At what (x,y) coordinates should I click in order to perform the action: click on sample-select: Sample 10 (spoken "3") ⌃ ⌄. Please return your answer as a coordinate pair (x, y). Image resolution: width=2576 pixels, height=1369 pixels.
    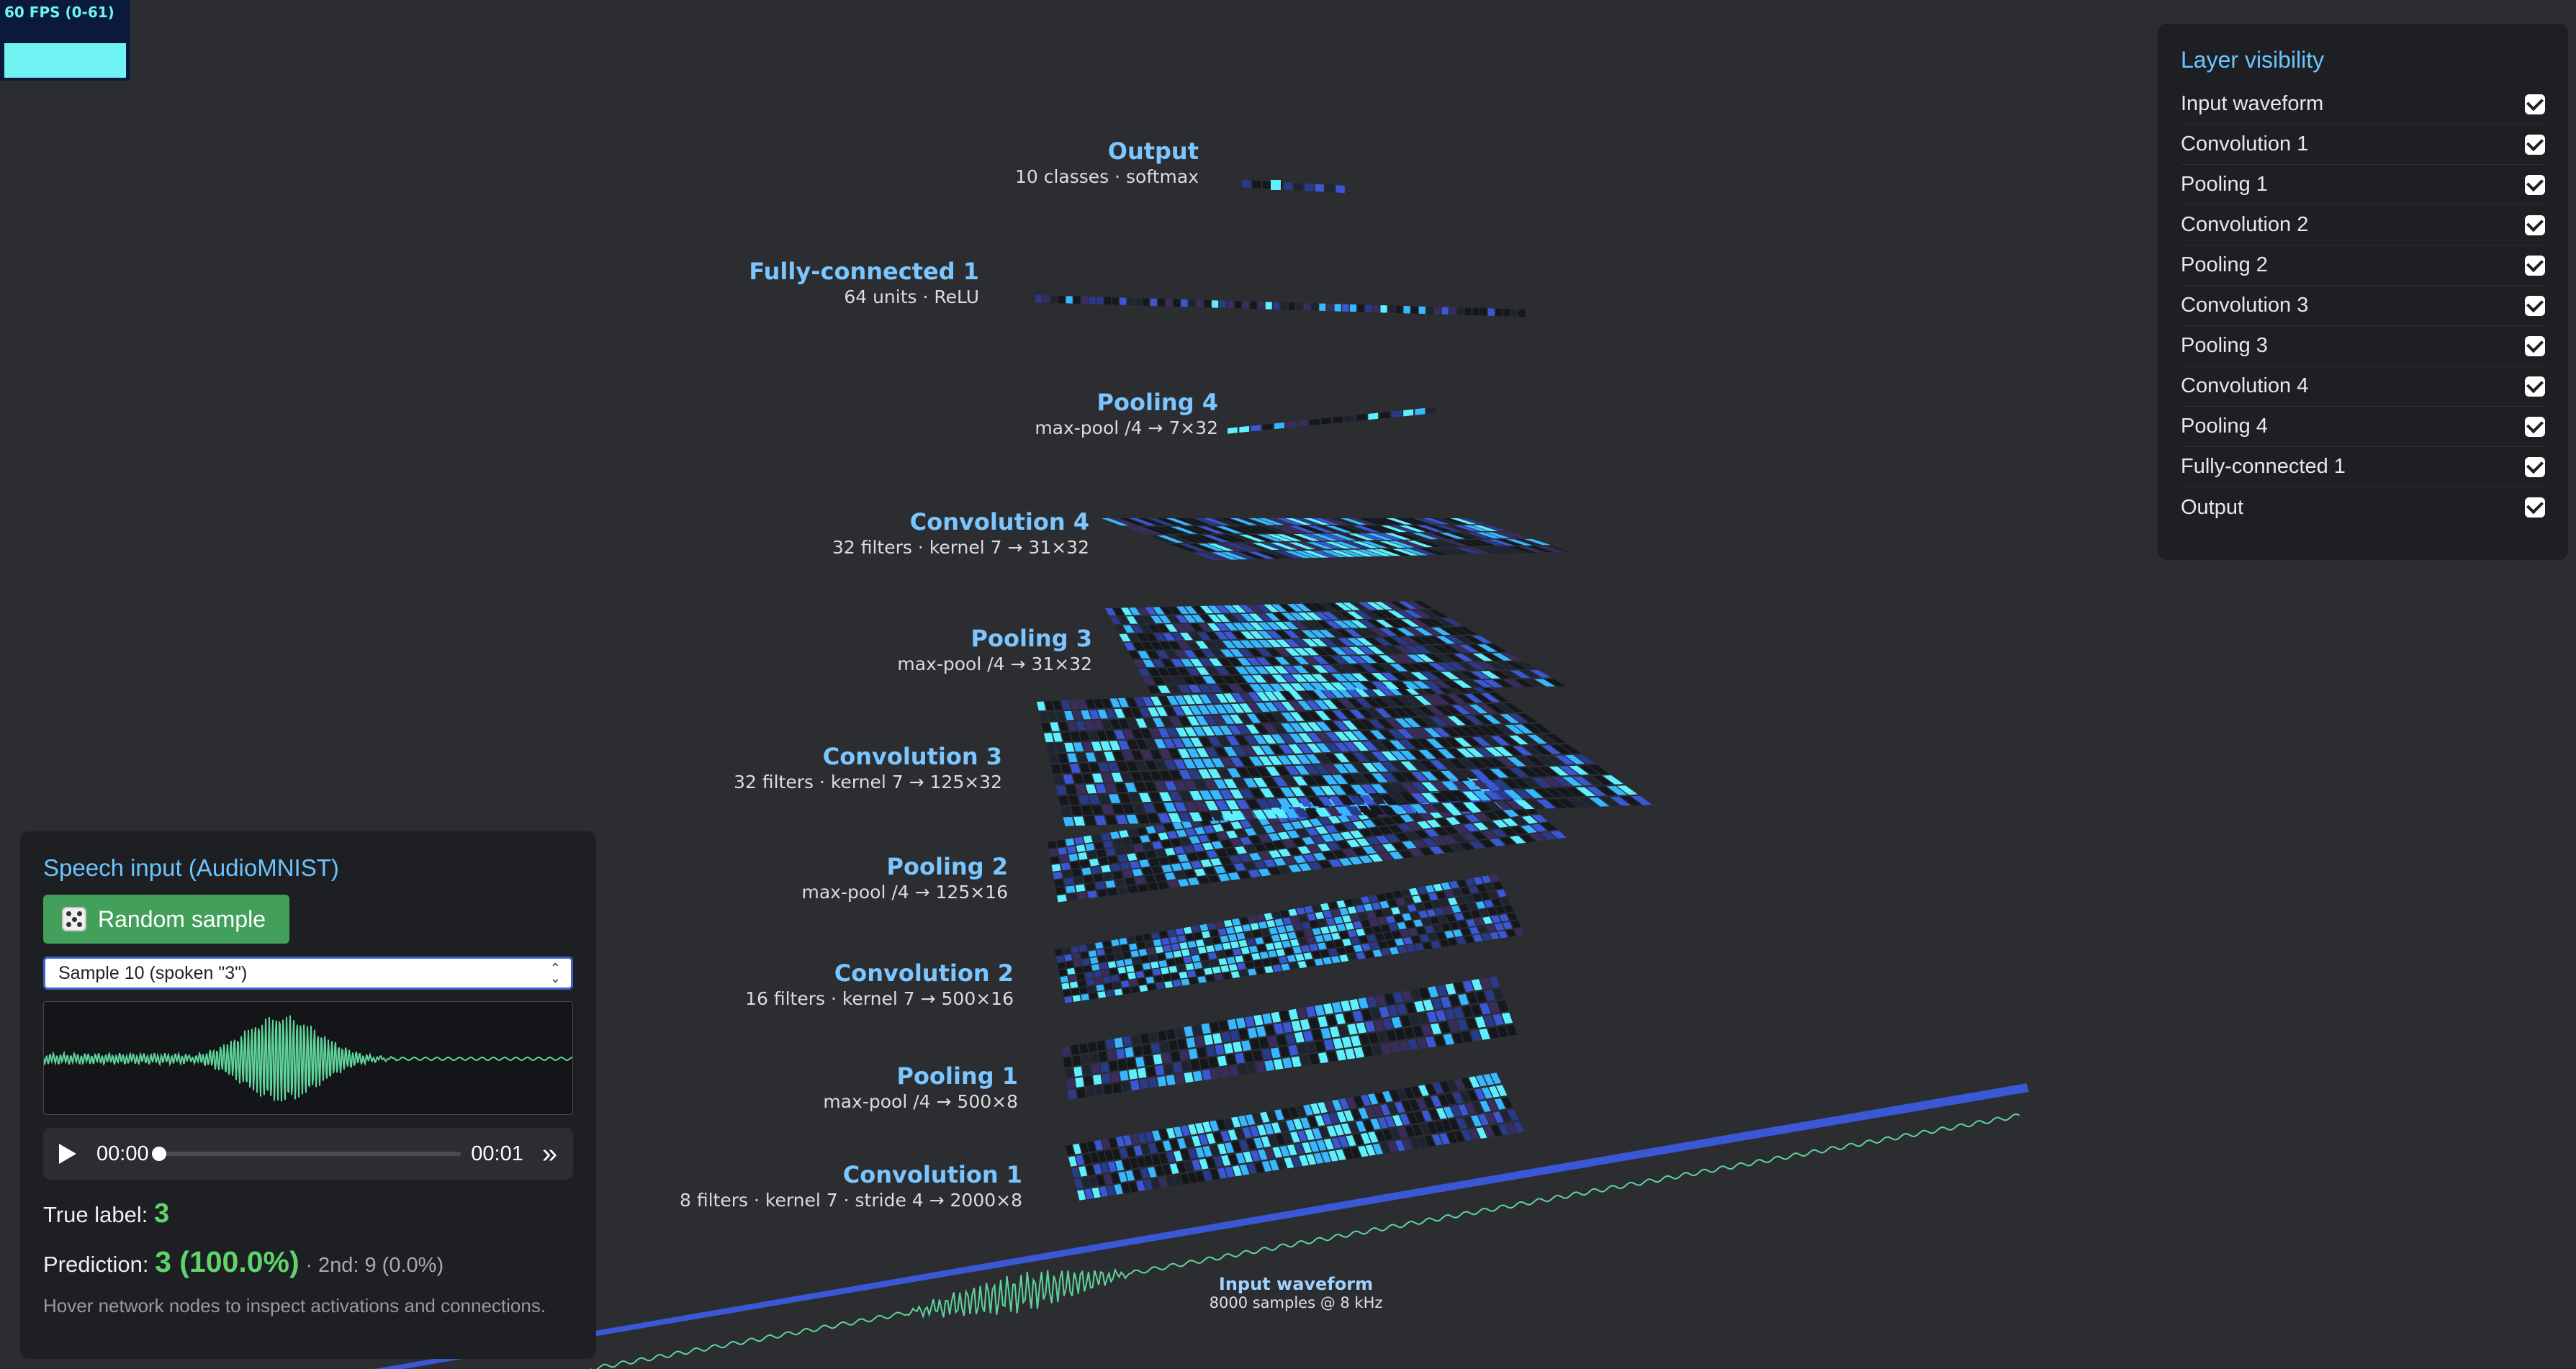
    Looking at the image, I should click on (308, 973).